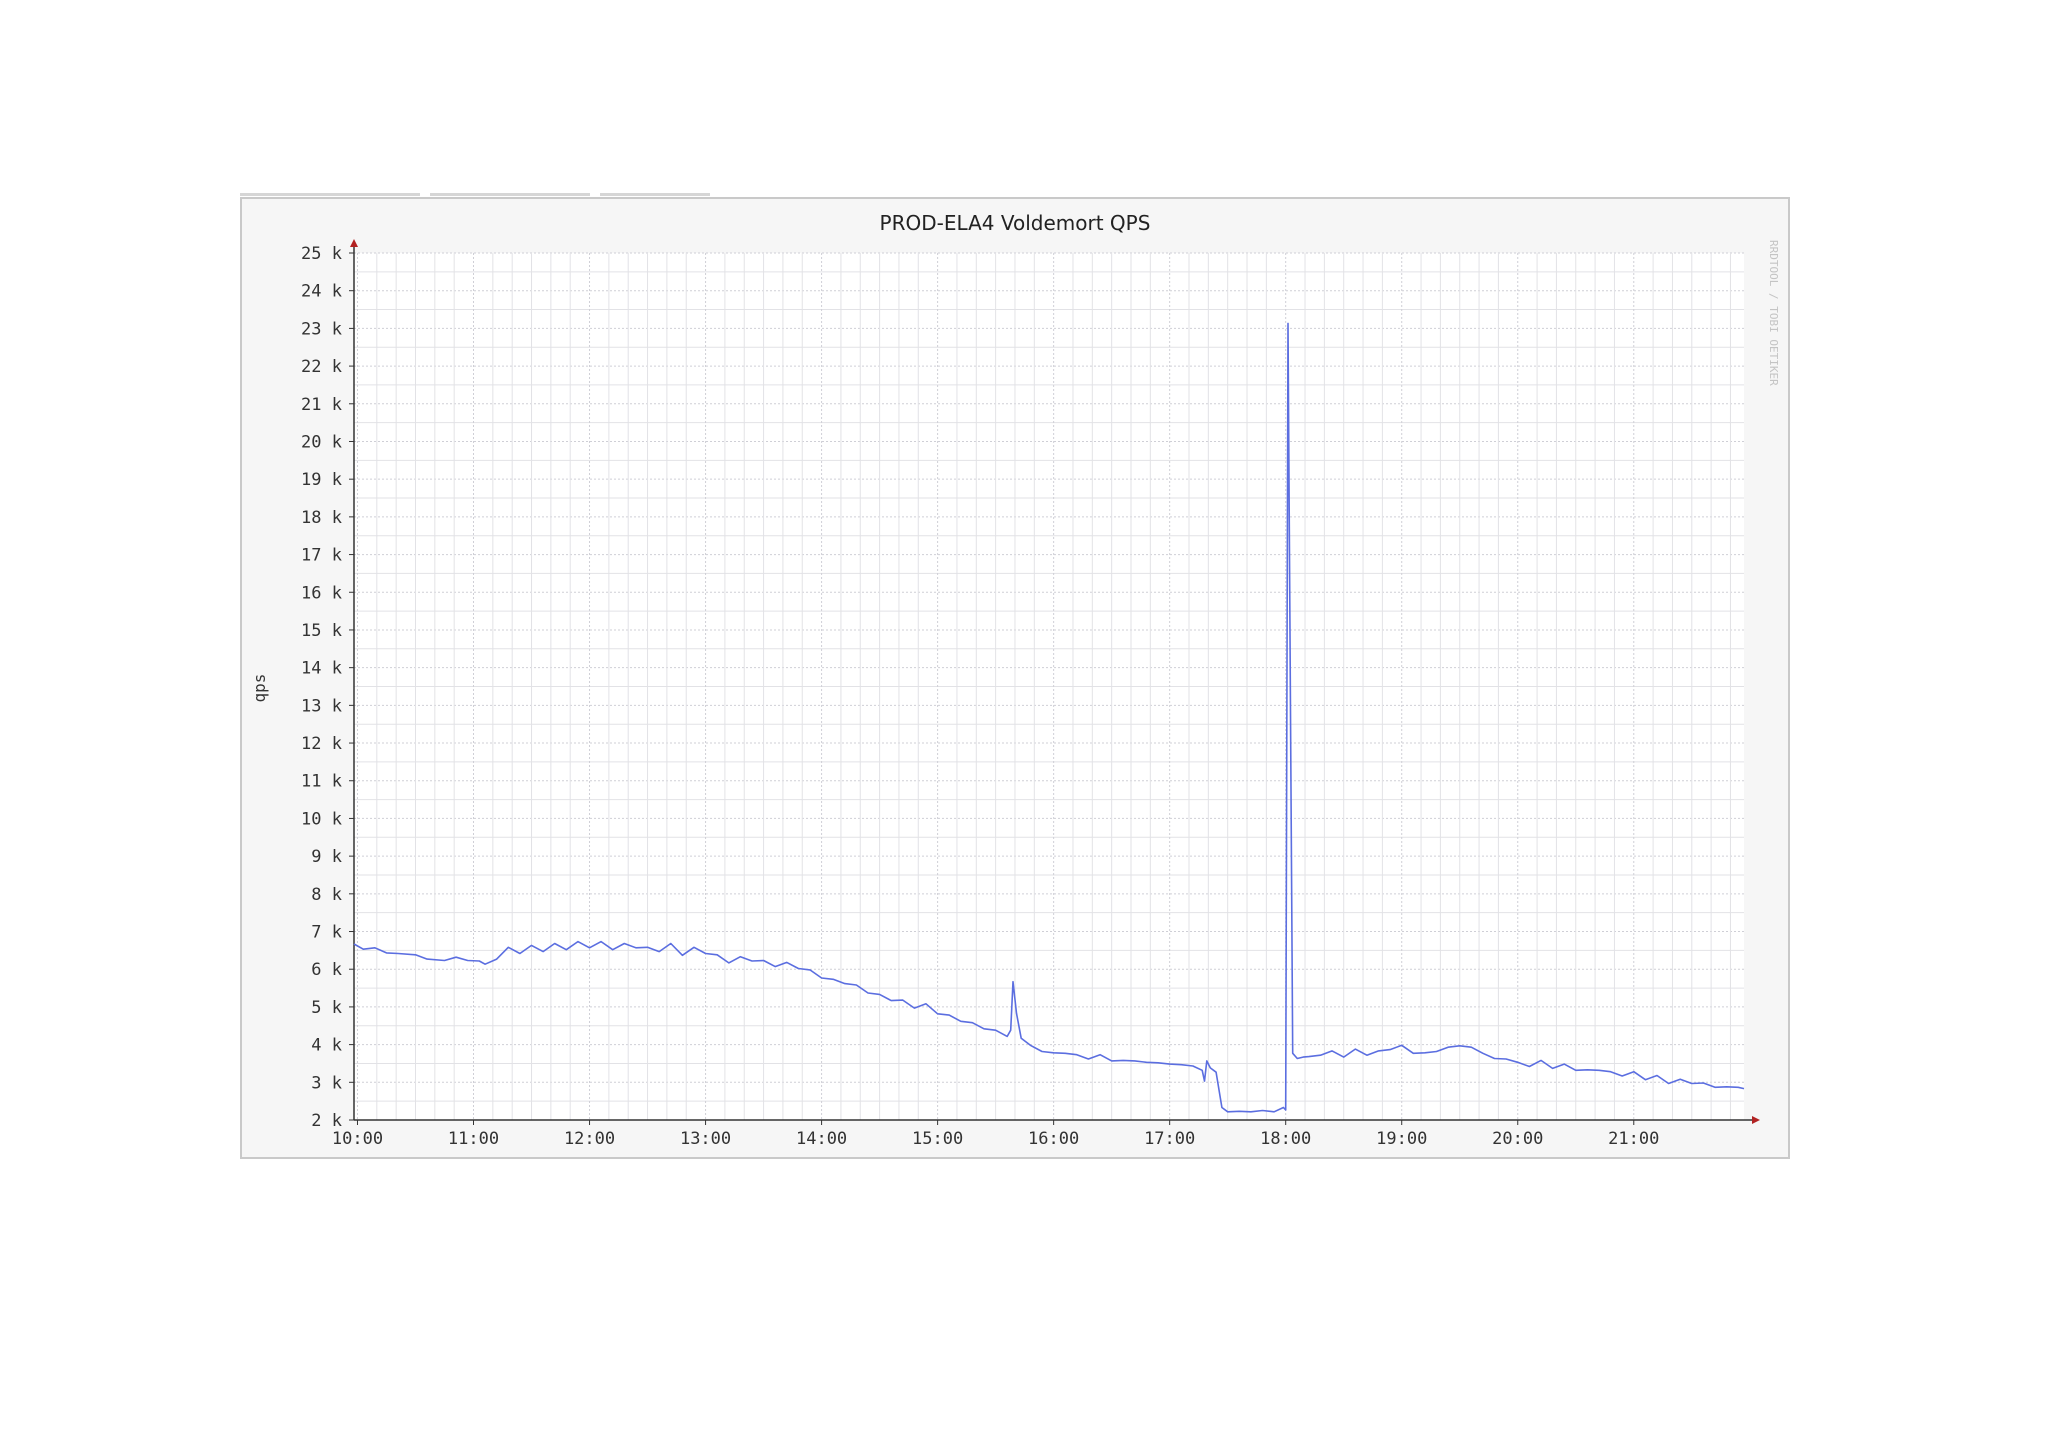 The height and width of the screenshot is (1447, 2048). Describe the element at coordinates (1517, 1139) in the screenshot. I see `x-tick-label: 20:00` at that location.